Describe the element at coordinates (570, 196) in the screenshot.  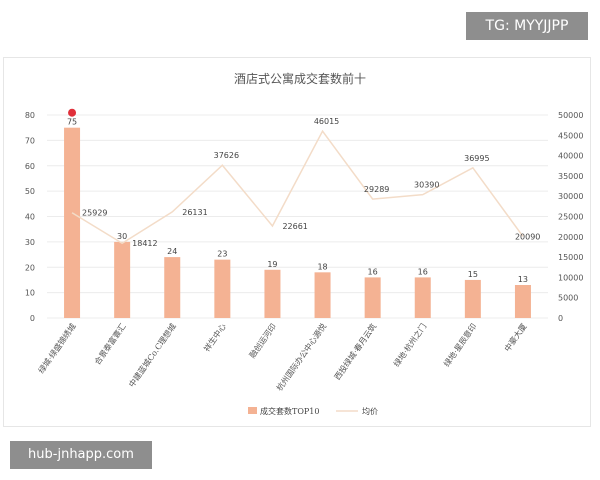
I see `y2-tick-label: 30000` at that location.